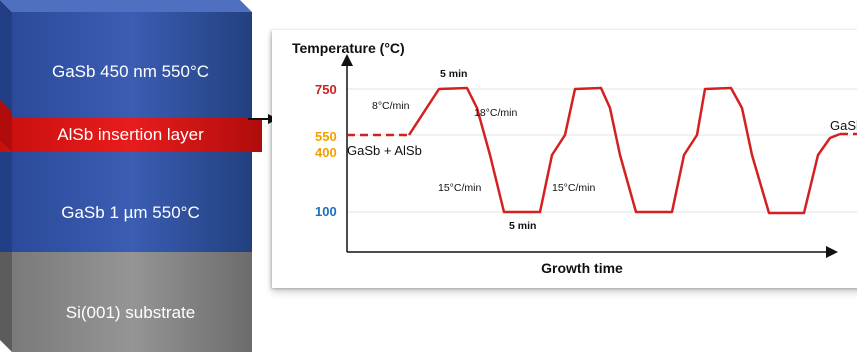 The height and width of the screenshot is (352, 857). What do you see at coordinates (573, 188) in the screenshot?
I see `annotation-ramp-up-rate-mid: 15°C/min` at bounding box center [573, 188].